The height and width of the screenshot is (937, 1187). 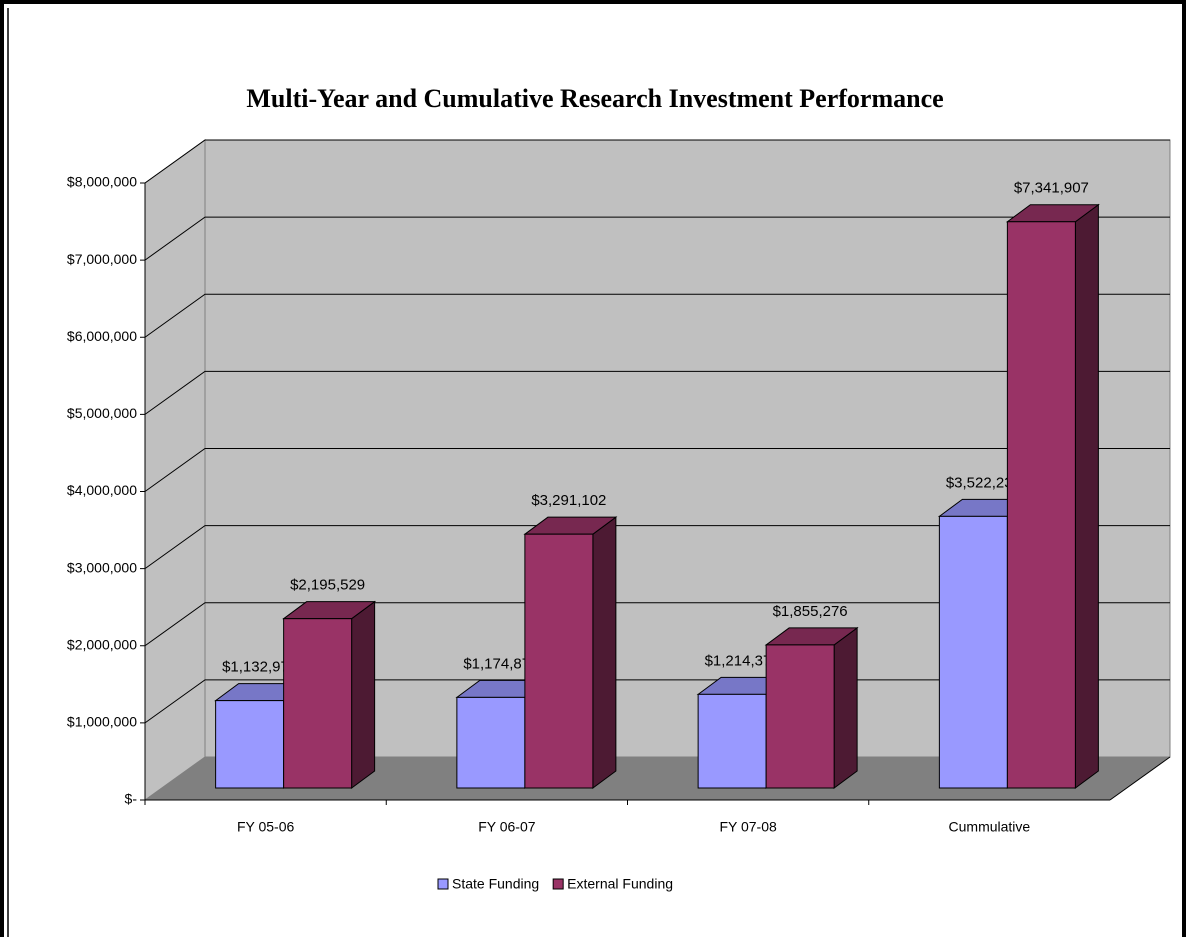 What do you see at coordinates (102, 413) in the screenshot?
I see `y-tick-label: $5,000,000` at bounding box center [102, 413].